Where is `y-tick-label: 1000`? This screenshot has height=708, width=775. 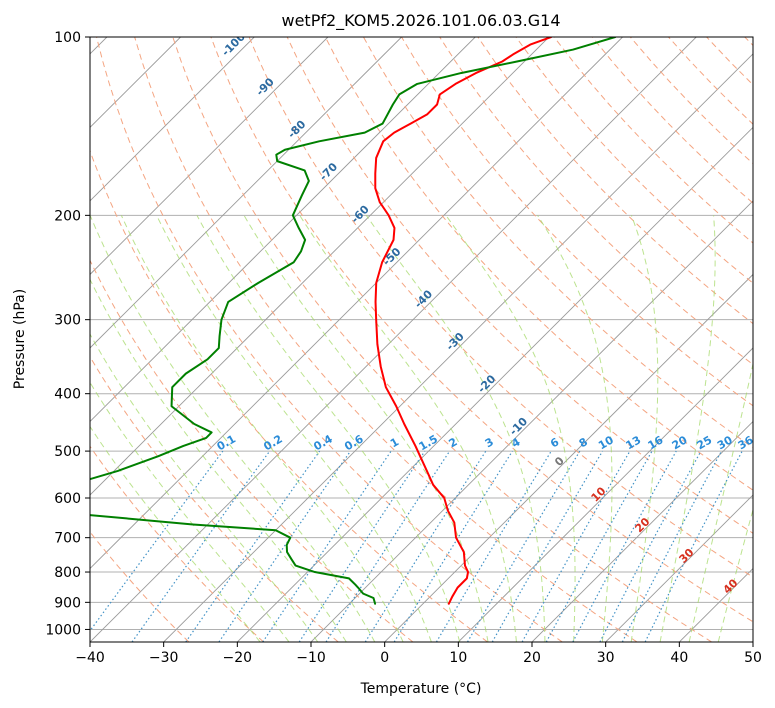 y-tick-label: 1000 is located at coordinates (63, 630).